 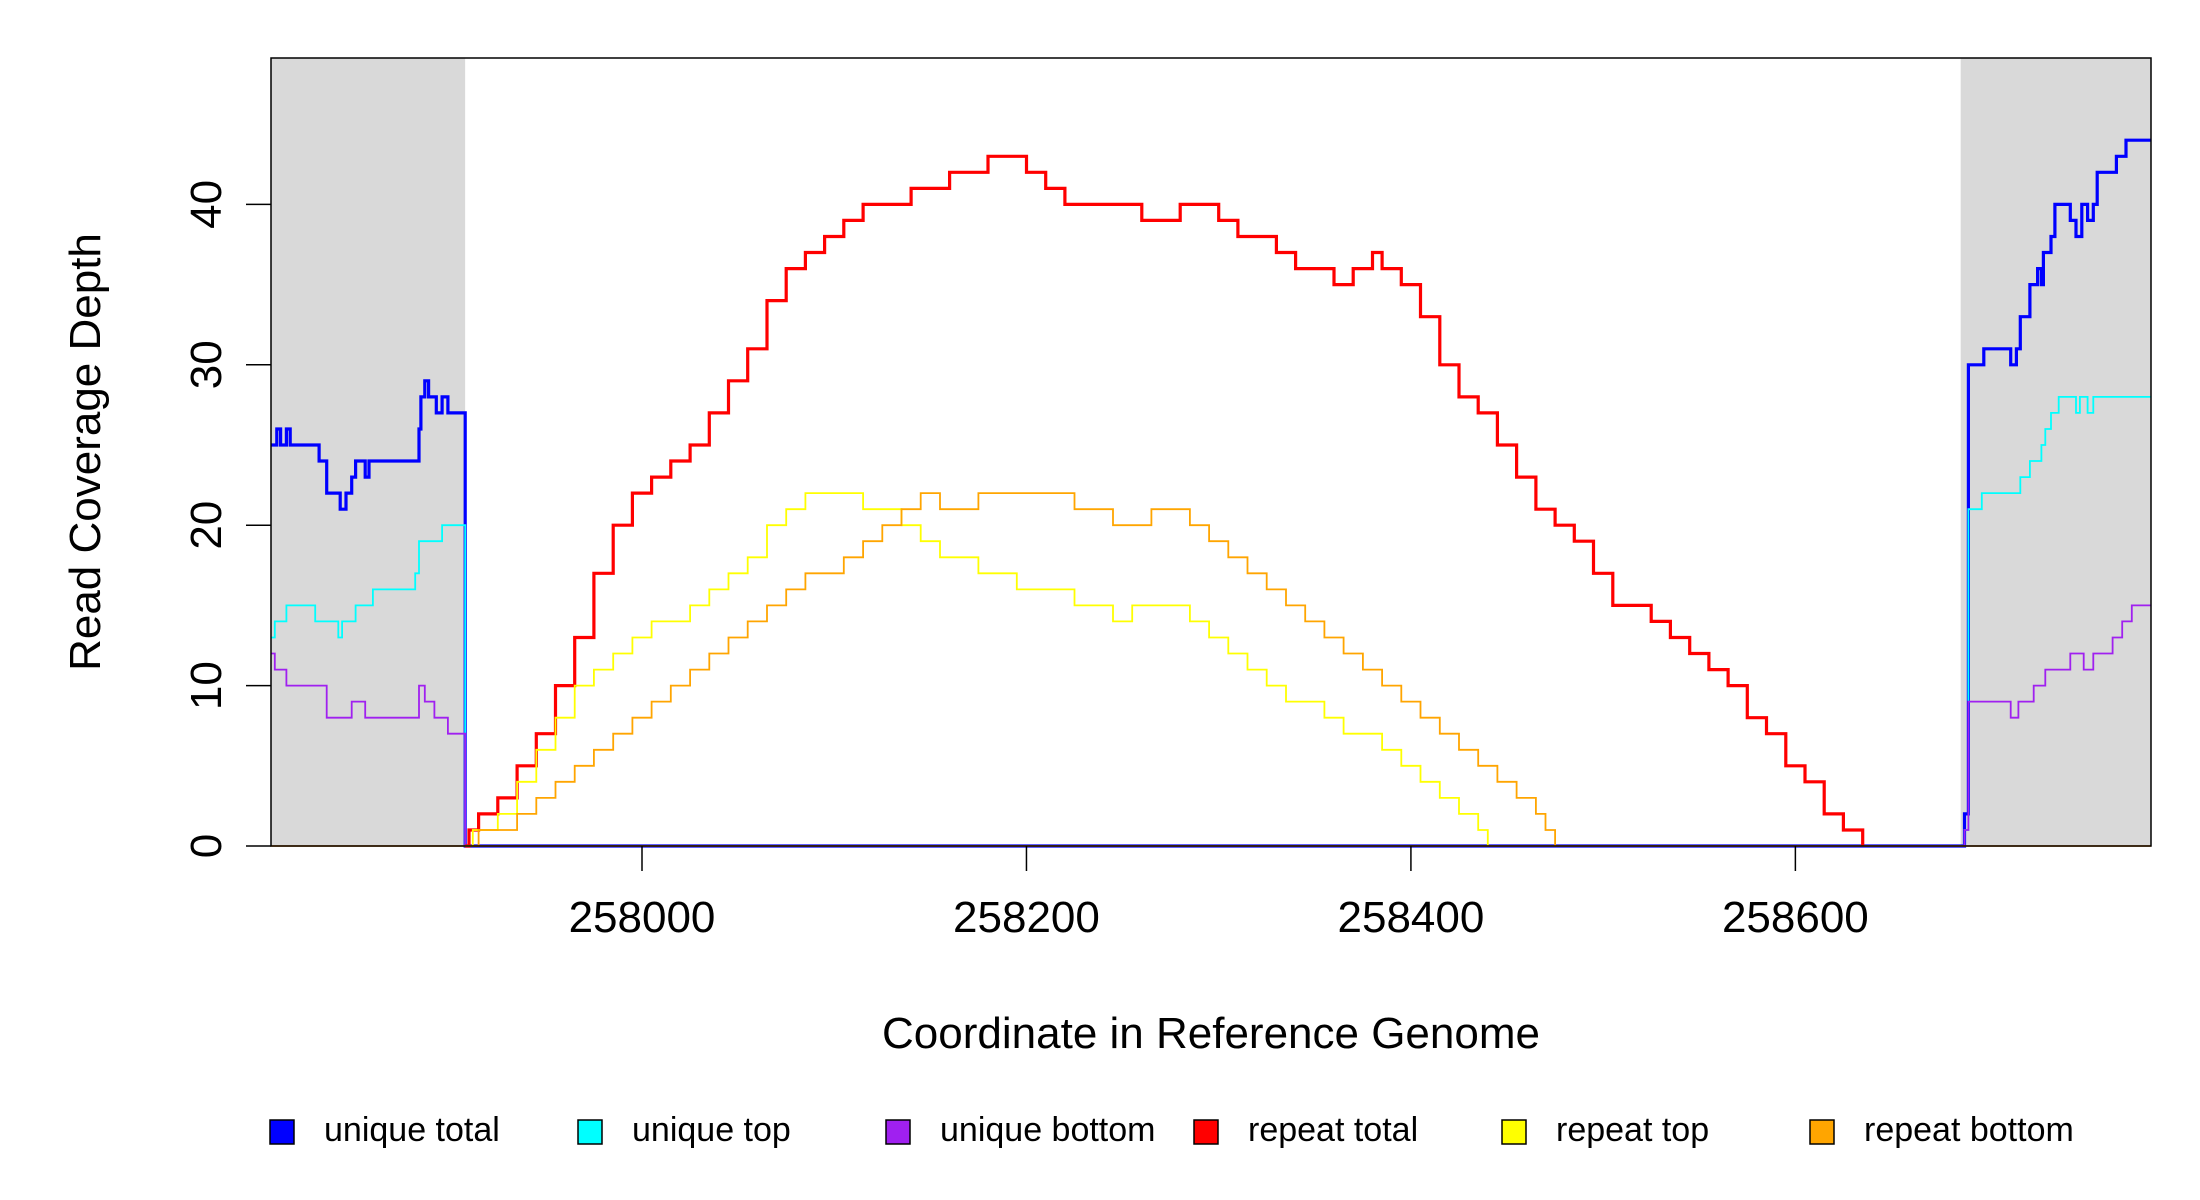 I want to click on series-line-repeat-bottom, so click(x=1010, y=669).